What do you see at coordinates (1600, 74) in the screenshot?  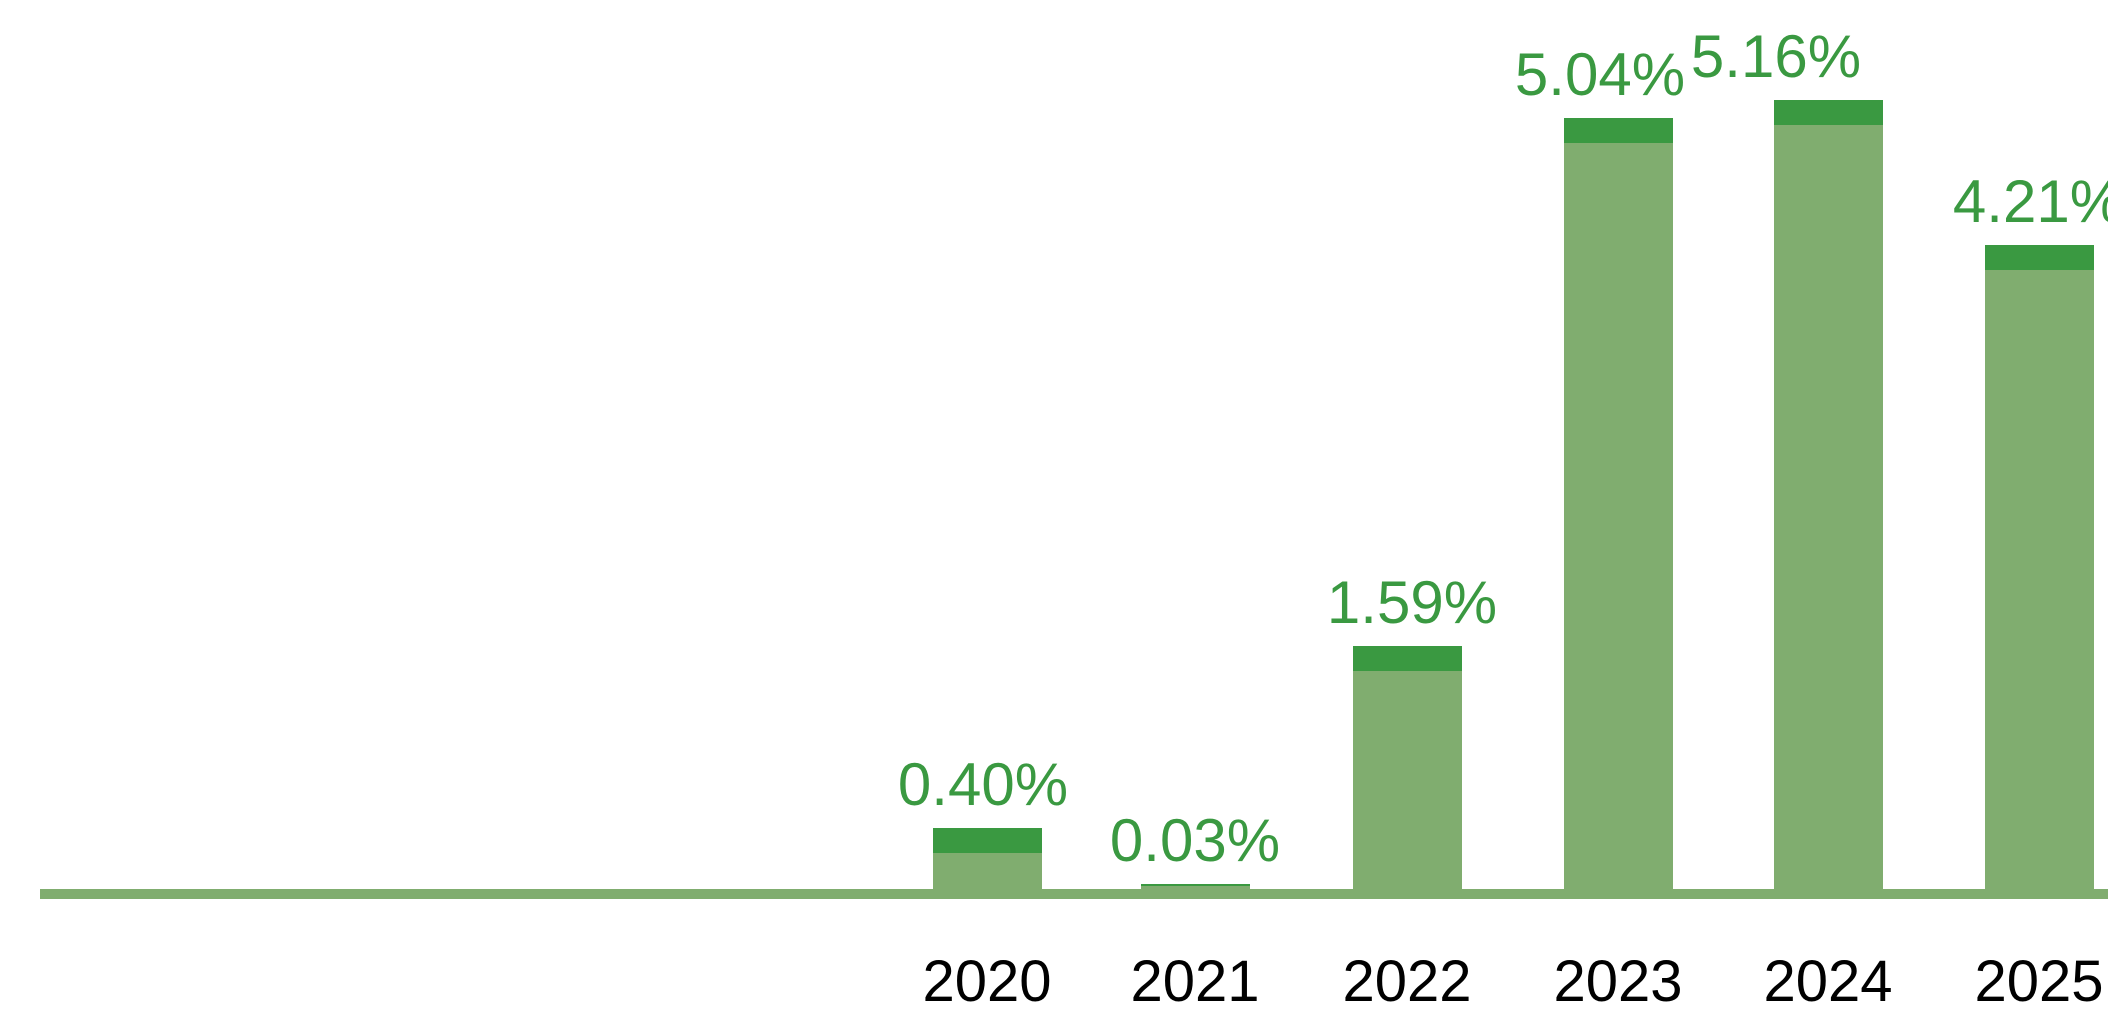 I see `value-label-2023: 5.04%` at bounding box center [1600, 74].